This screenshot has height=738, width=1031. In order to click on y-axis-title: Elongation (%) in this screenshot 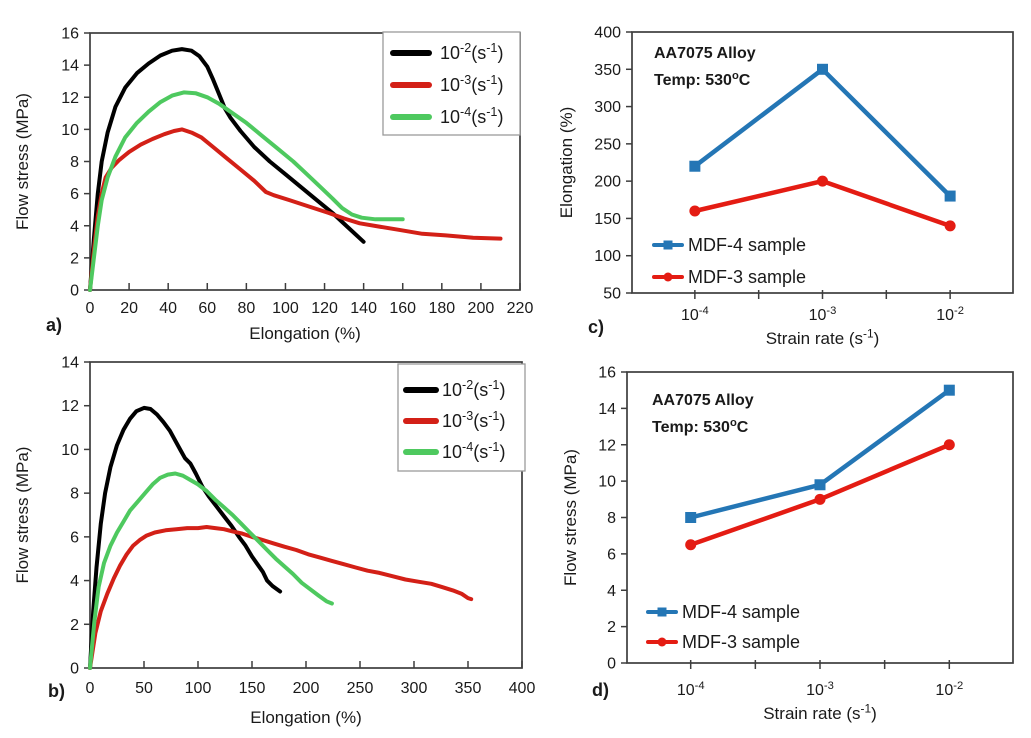, I will do `click(566, 163)`.